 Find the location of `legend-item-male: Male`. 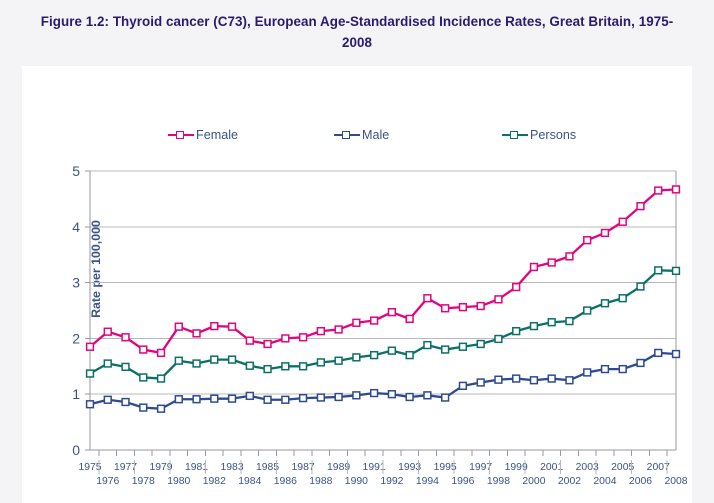

legend-item-male: Male is located at coordinates (361, 135).